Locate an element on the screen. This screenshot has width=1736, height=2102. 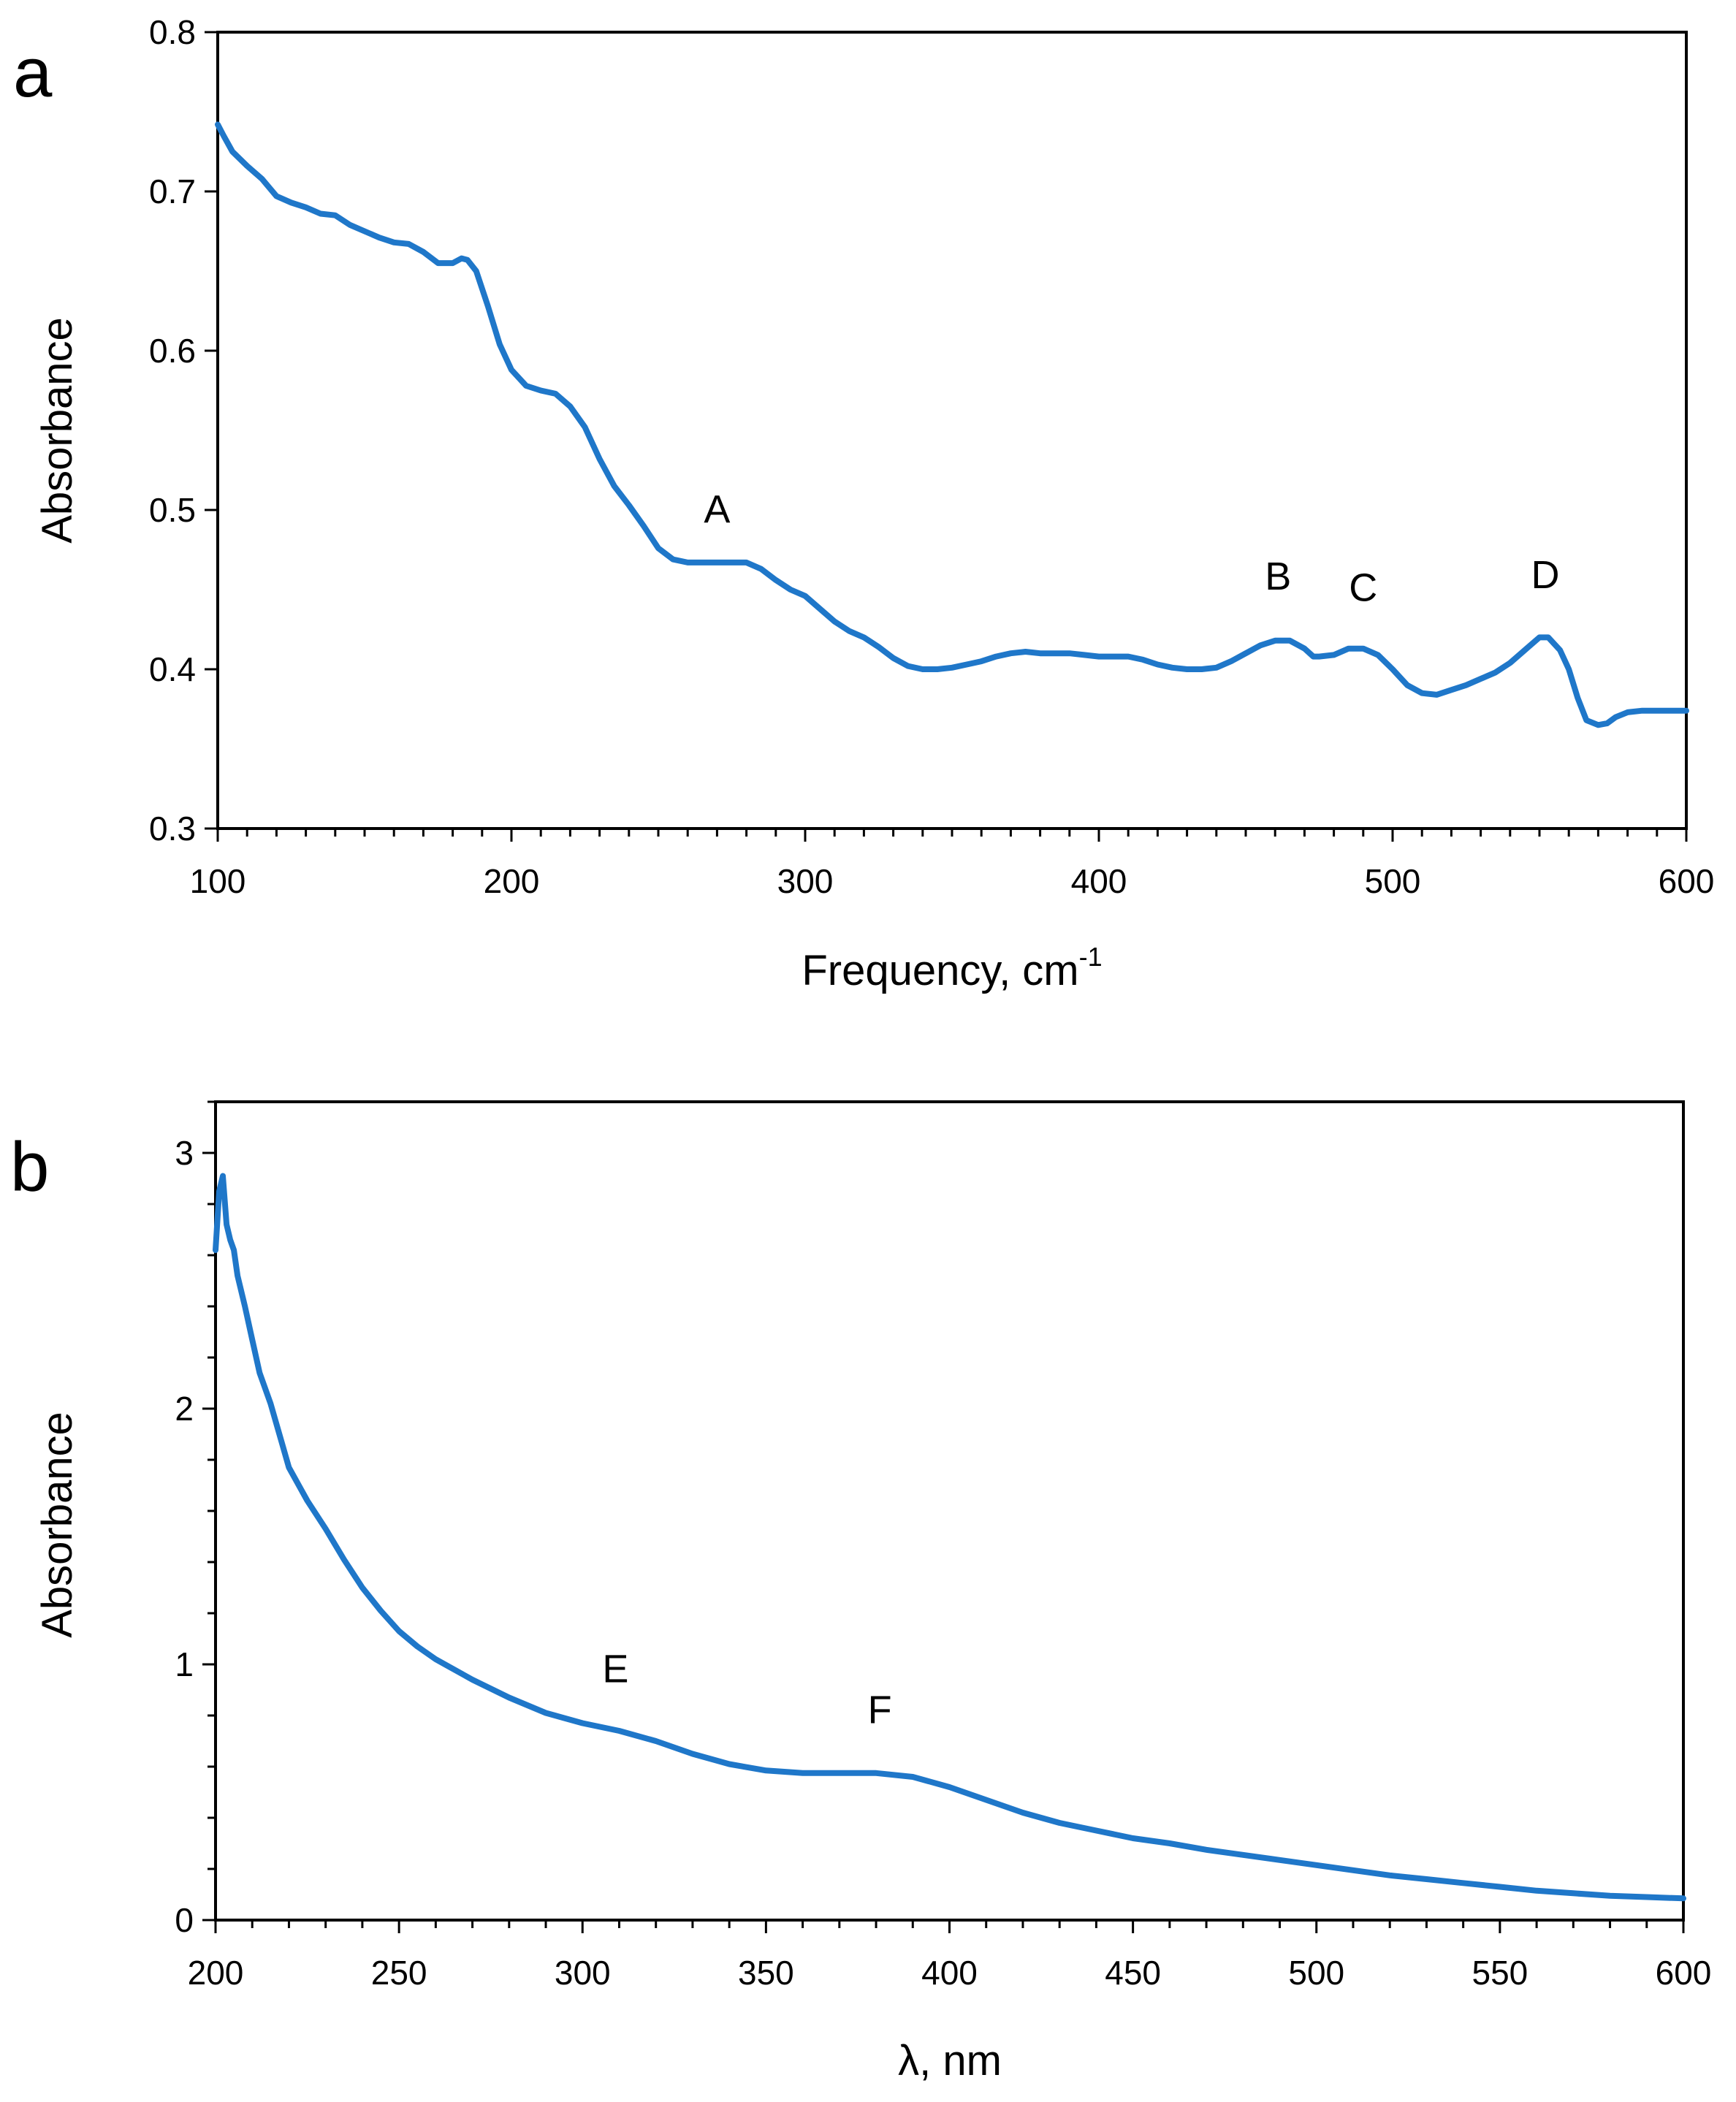
panel-b-annotations: EF is located at coordinates (746, 1690).